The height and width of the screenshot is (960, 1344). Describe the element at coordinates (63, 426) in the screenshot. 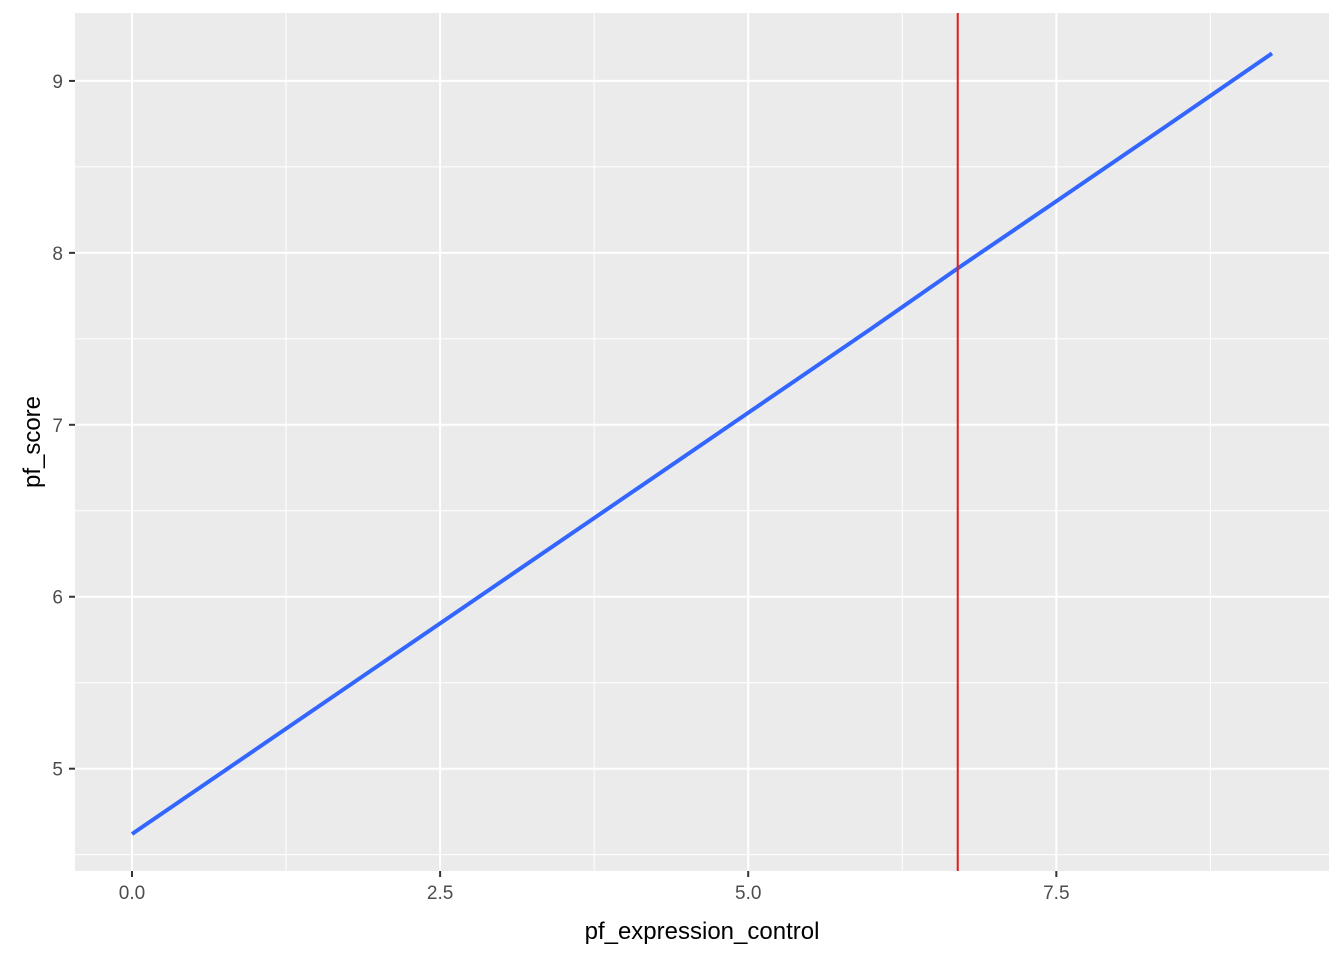

I see `y-axis: 5 6 7 8 9` at that location.